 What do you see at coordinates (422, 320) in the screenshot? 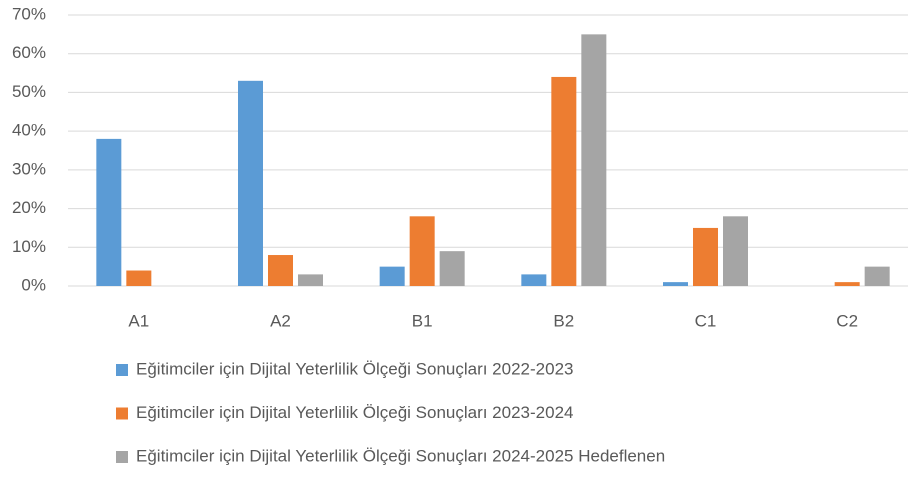
I see `x-tick-label: B1` at bounding box center [422, 320].